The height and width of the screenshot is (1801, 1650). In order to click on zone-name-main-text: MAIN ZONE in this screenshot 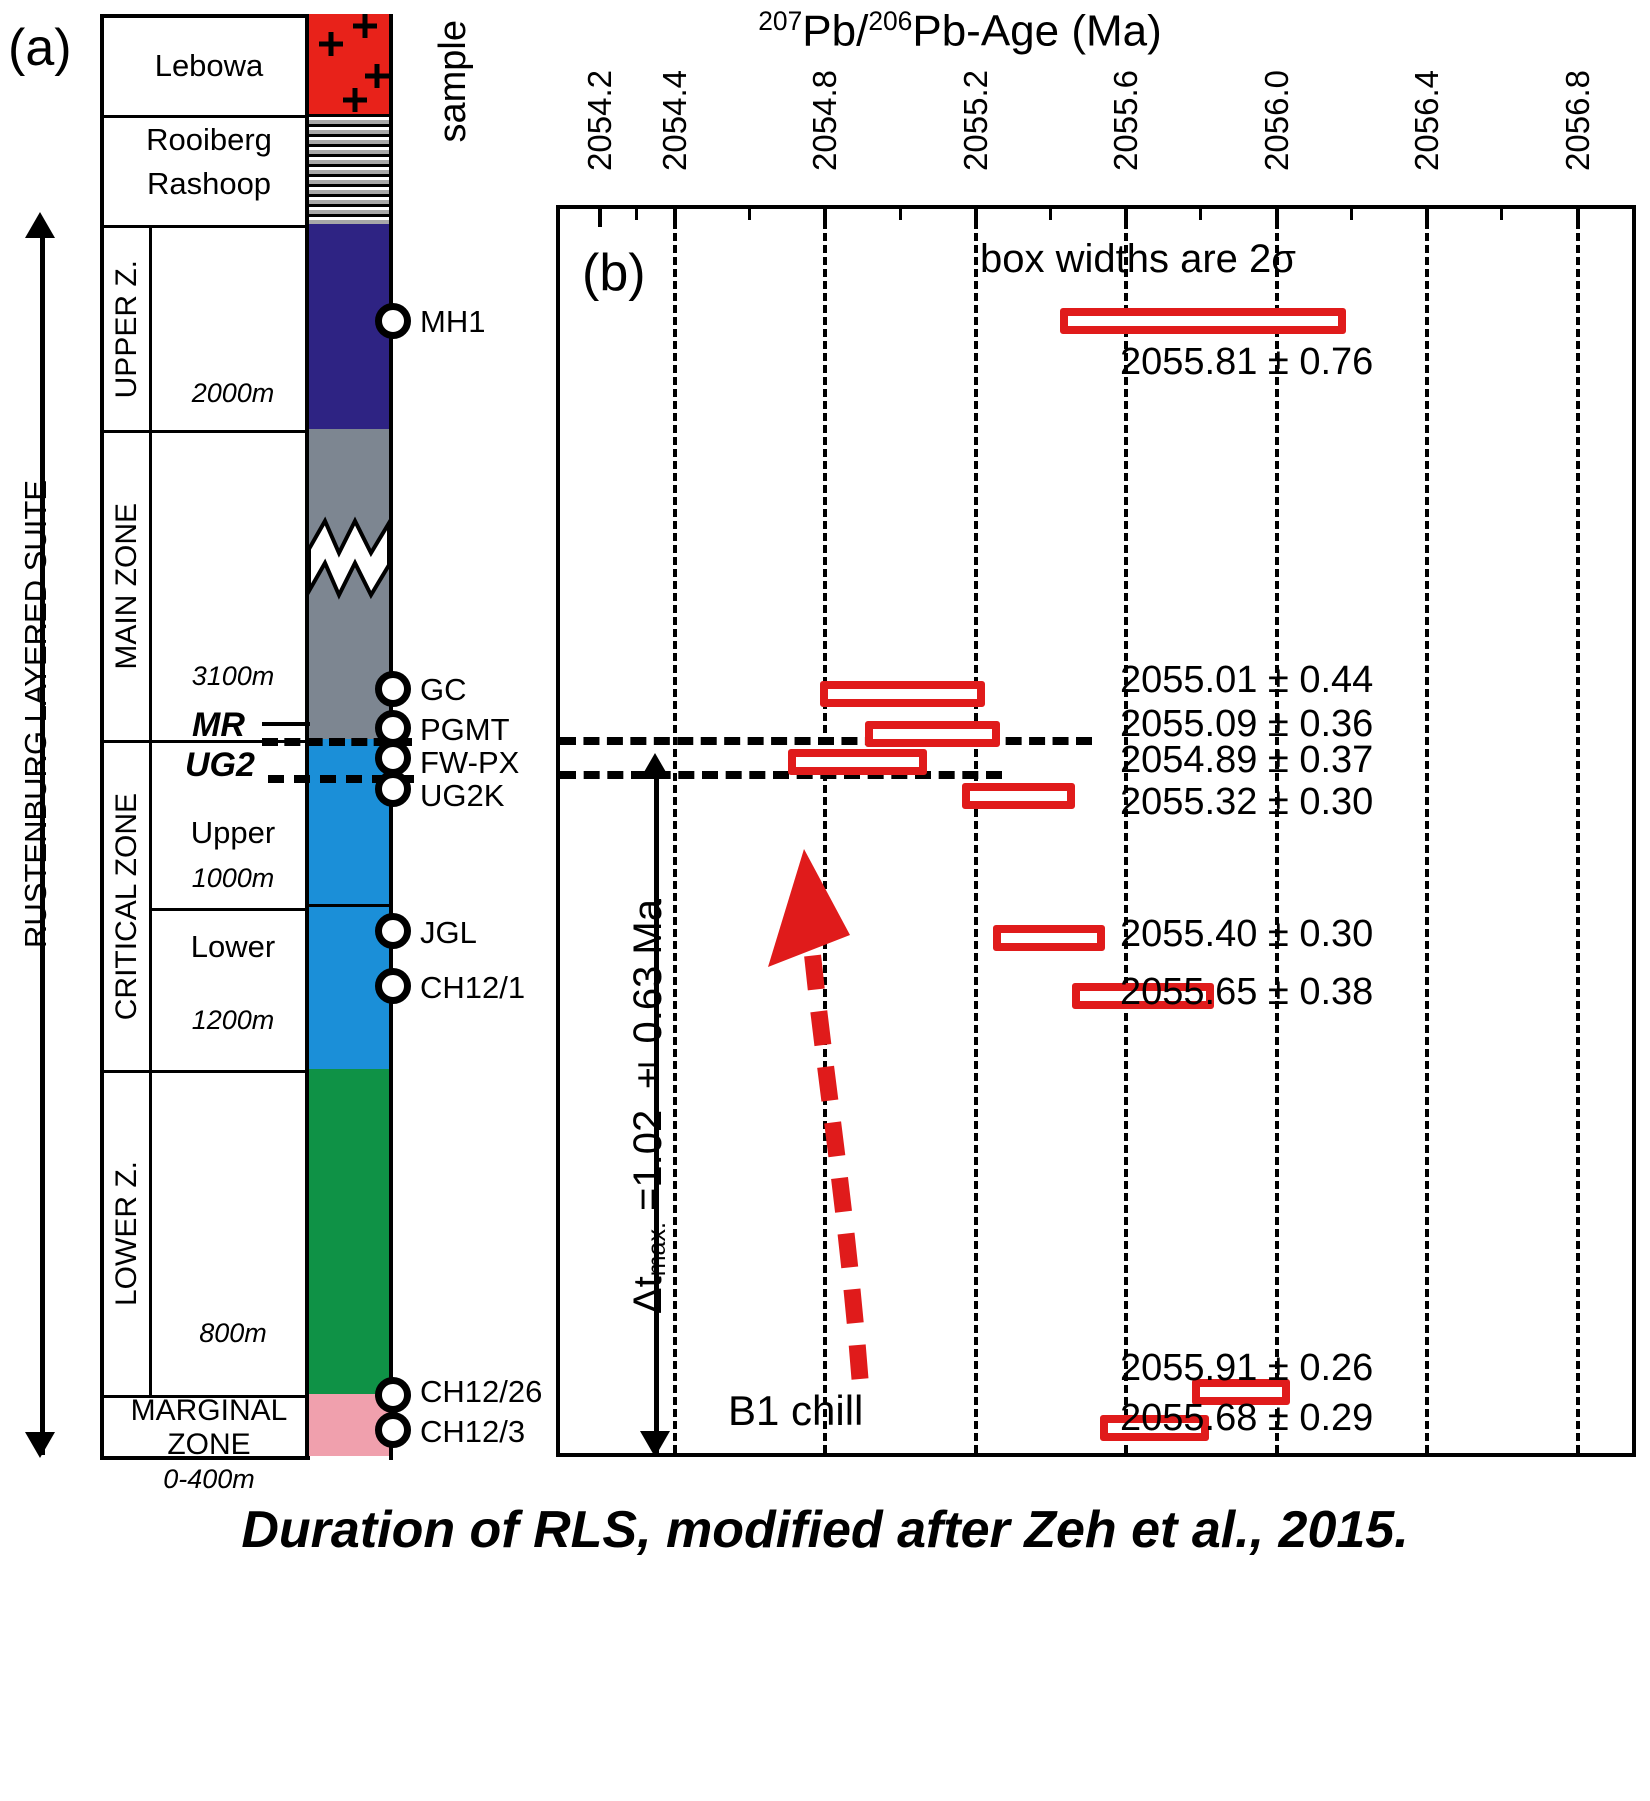, I will do `click(126, 586)`.